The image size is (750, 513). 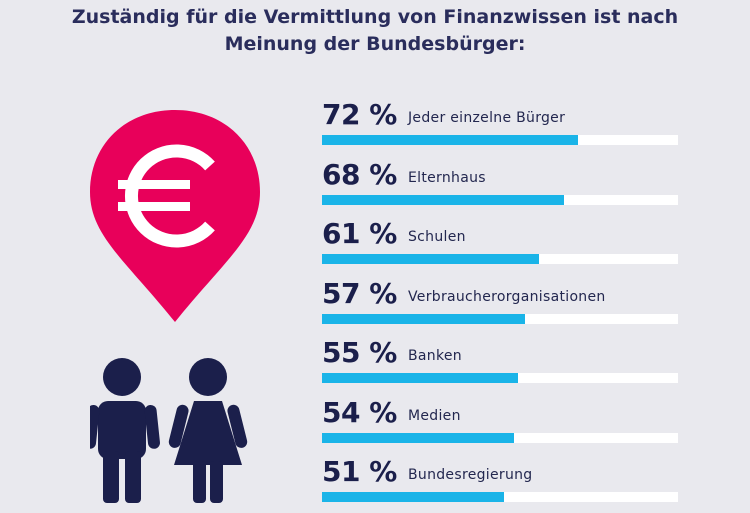 I want to click on bar-row: 54 % Medien, so click(x=502, y=425).